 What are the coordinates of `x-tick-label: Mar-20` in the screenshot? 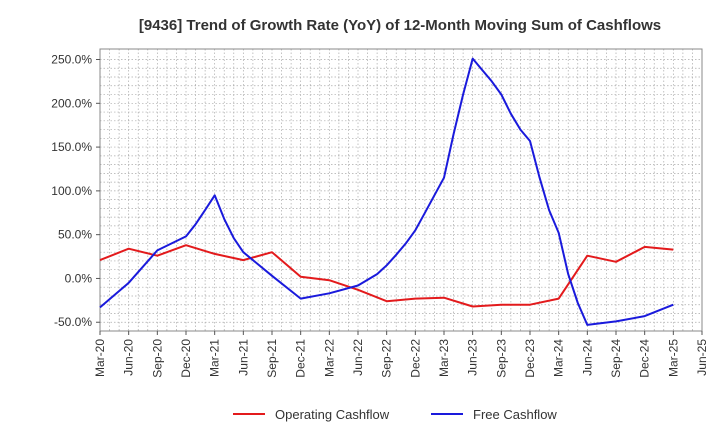 It's located at (100, 358).